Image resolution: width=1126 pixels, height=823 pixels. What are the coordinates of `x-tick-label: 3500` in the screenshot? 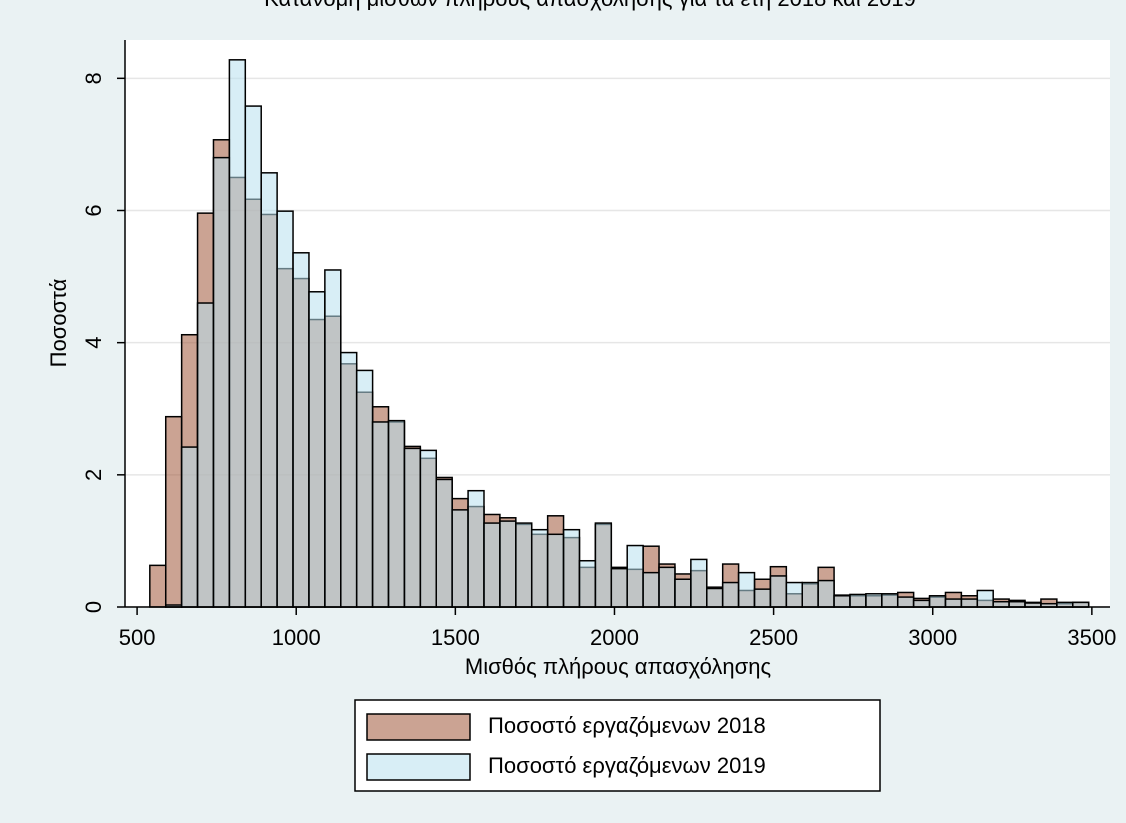 It's located at (1091, 637).